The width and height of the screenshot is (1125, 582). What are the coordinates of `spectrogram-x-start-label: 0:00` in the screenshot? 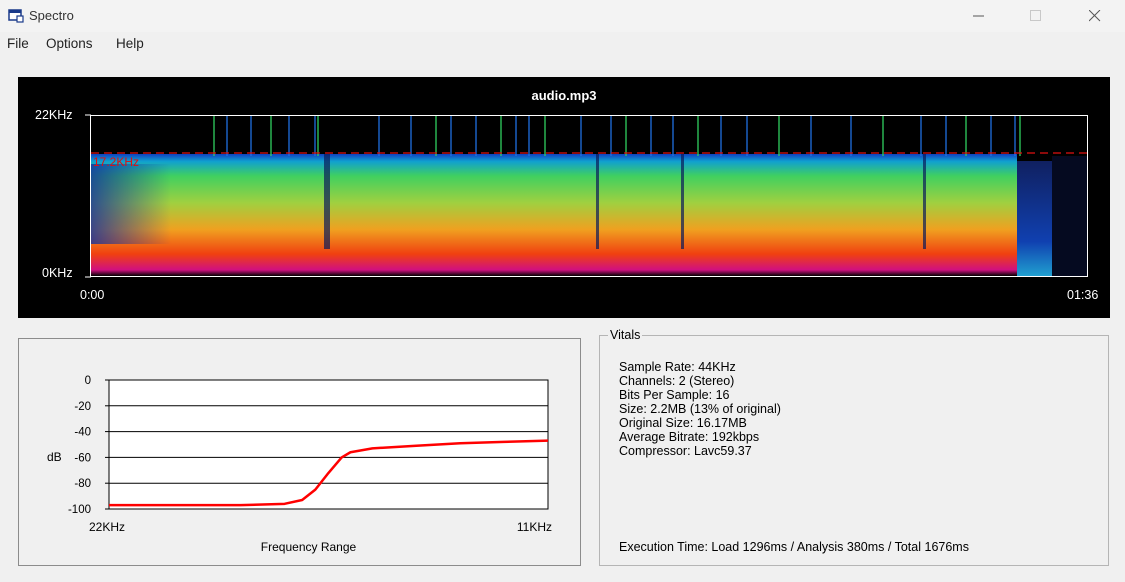 It's located at (92, 295).